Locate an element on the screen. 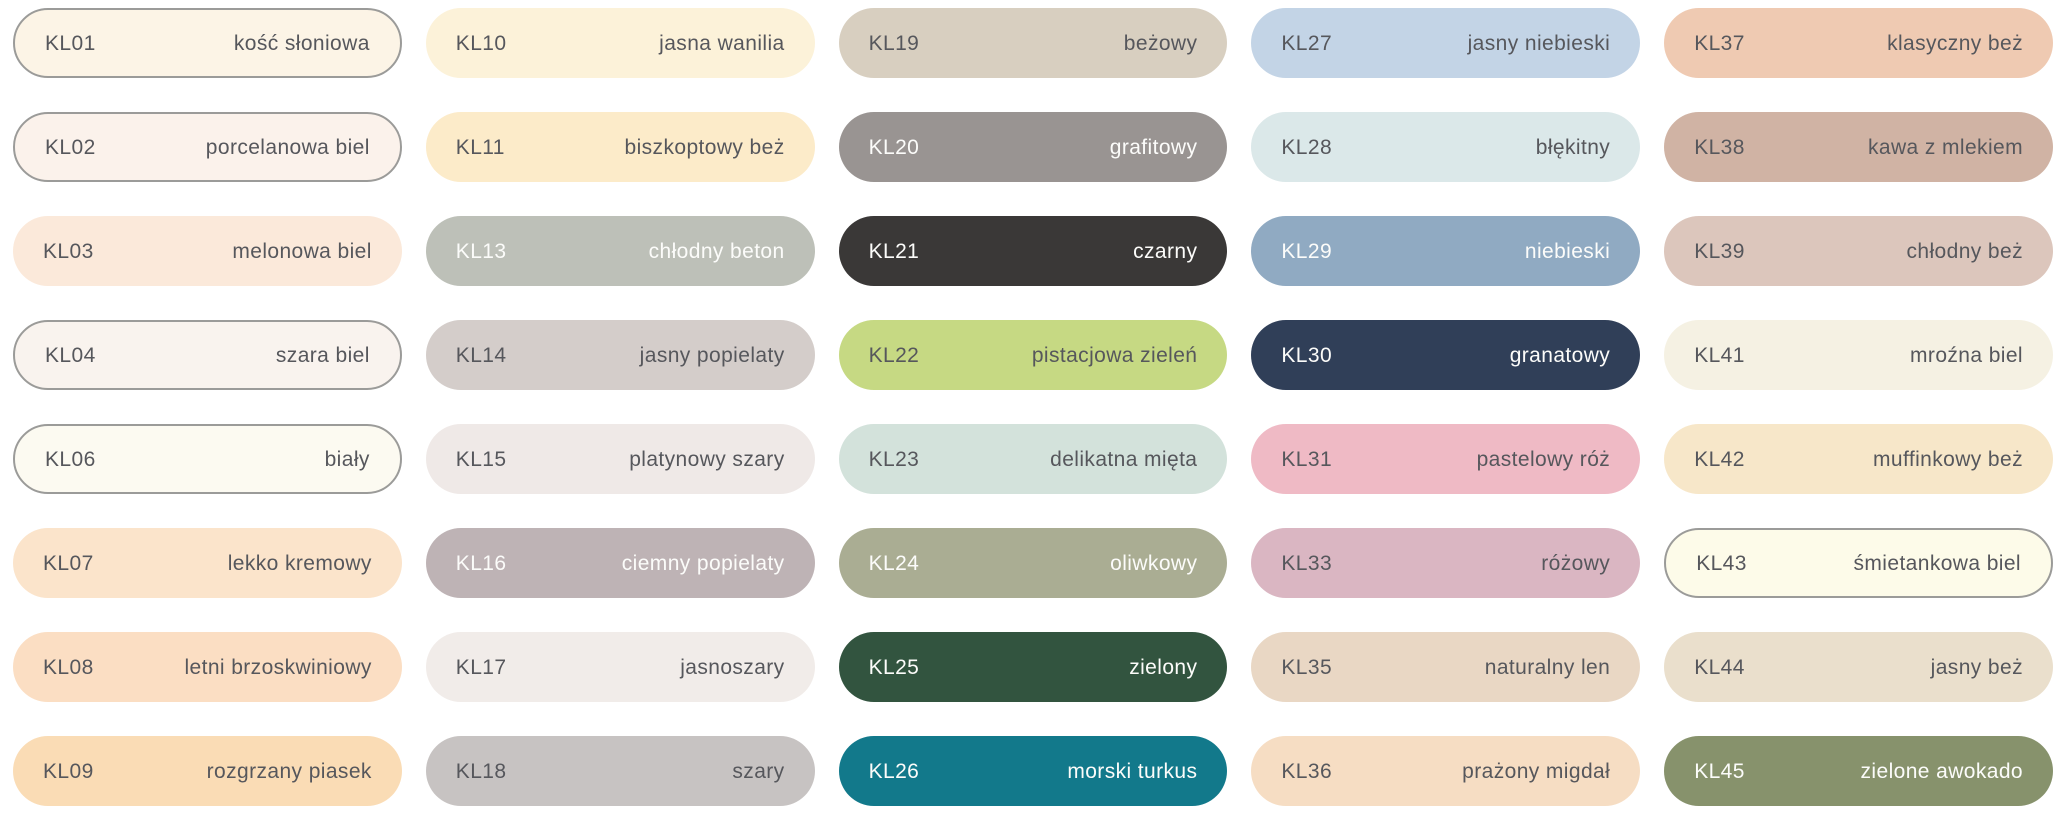  color-swatch: KL15 platynowy szary is located at coordinates (620, 459).